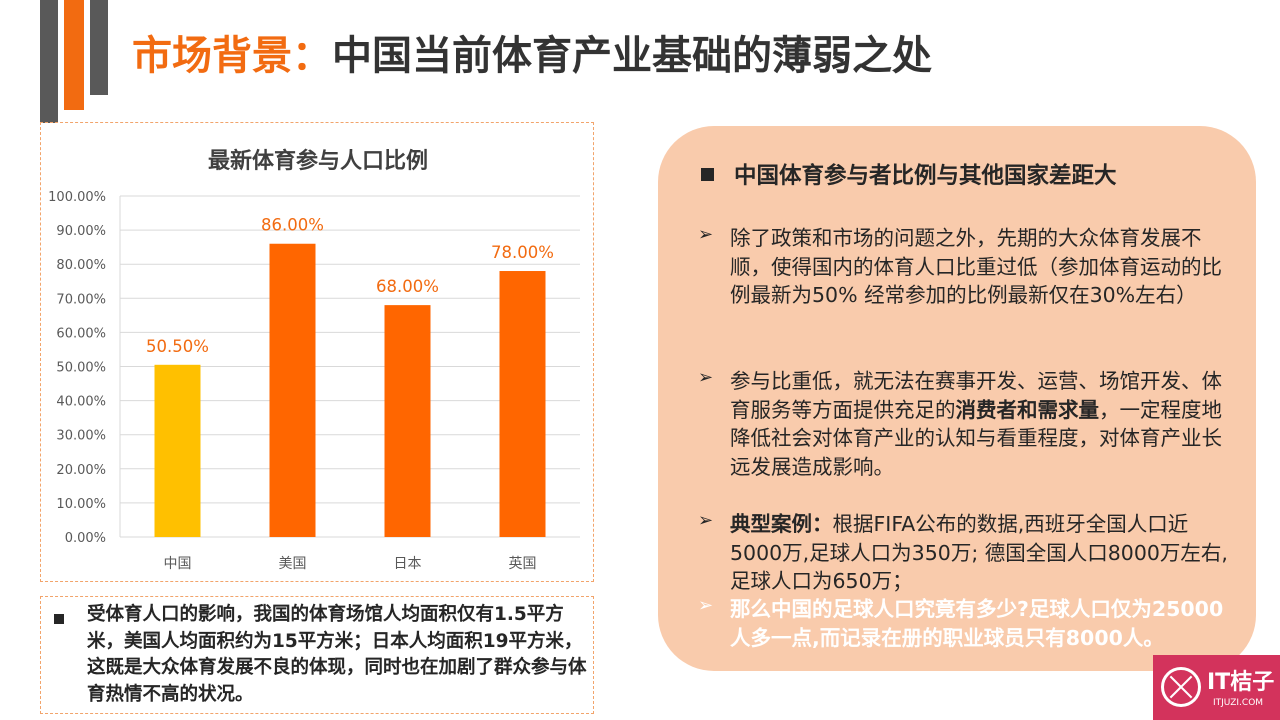 This screenshot has width=1280, height=720. I want to click on header-bar-orange, so click(74, 55).